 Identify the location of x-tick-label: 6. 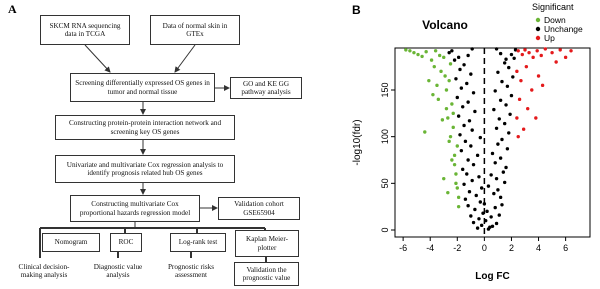
(565, 248).